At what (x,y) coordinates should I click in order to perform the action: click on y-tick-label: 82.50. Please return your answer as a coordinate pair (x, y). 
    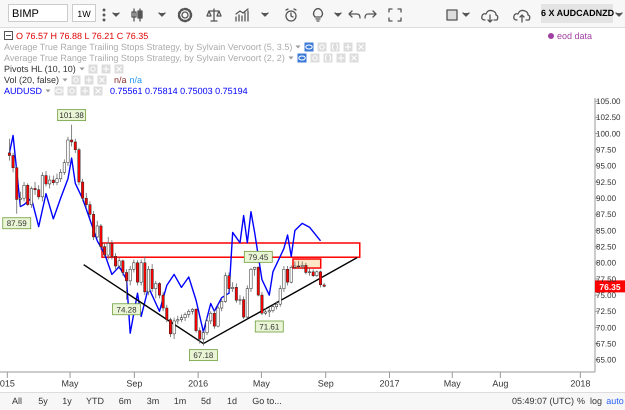
    Looking at the image, I should click on (606, 247).